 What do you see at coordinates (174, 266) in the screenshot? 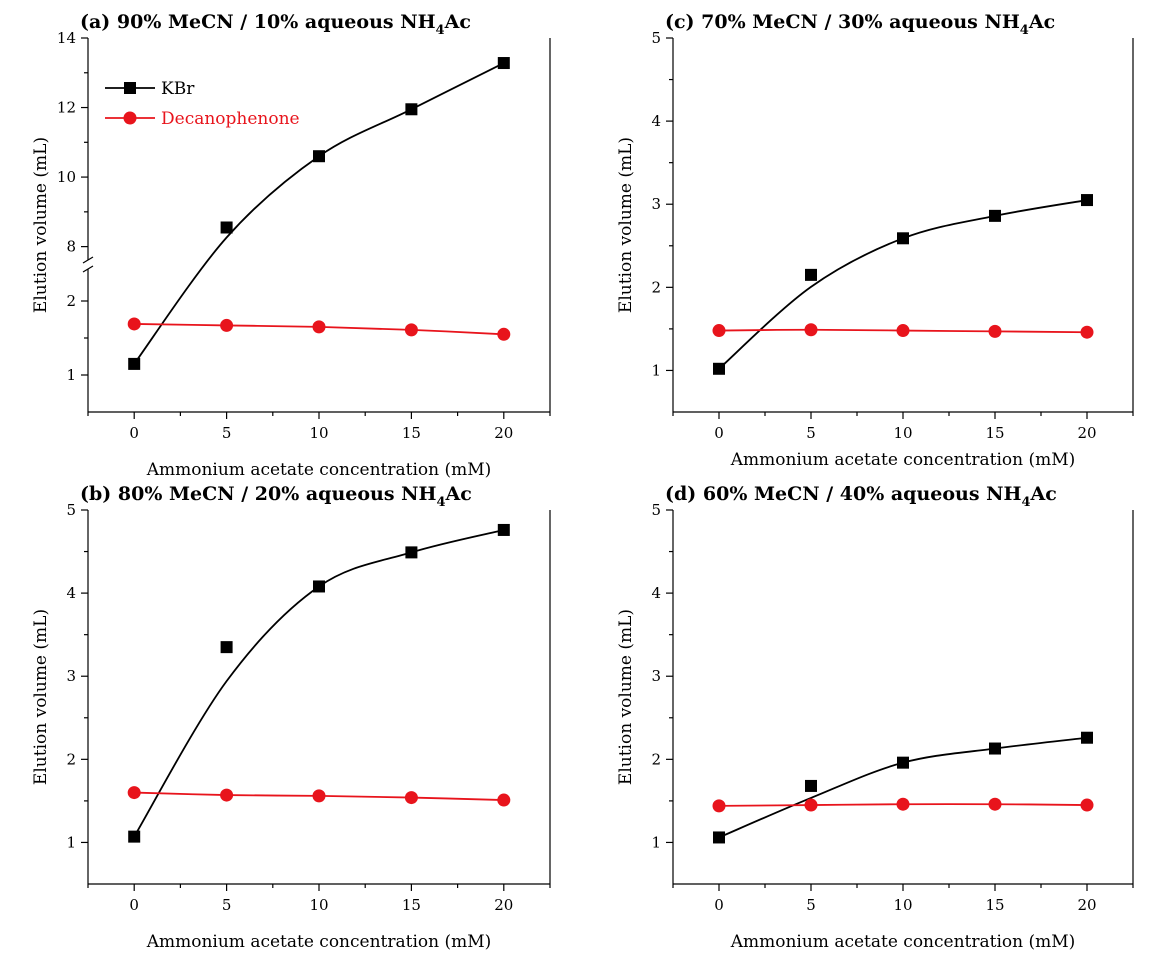
I see `break-gap` at bounding box center [174, 266].